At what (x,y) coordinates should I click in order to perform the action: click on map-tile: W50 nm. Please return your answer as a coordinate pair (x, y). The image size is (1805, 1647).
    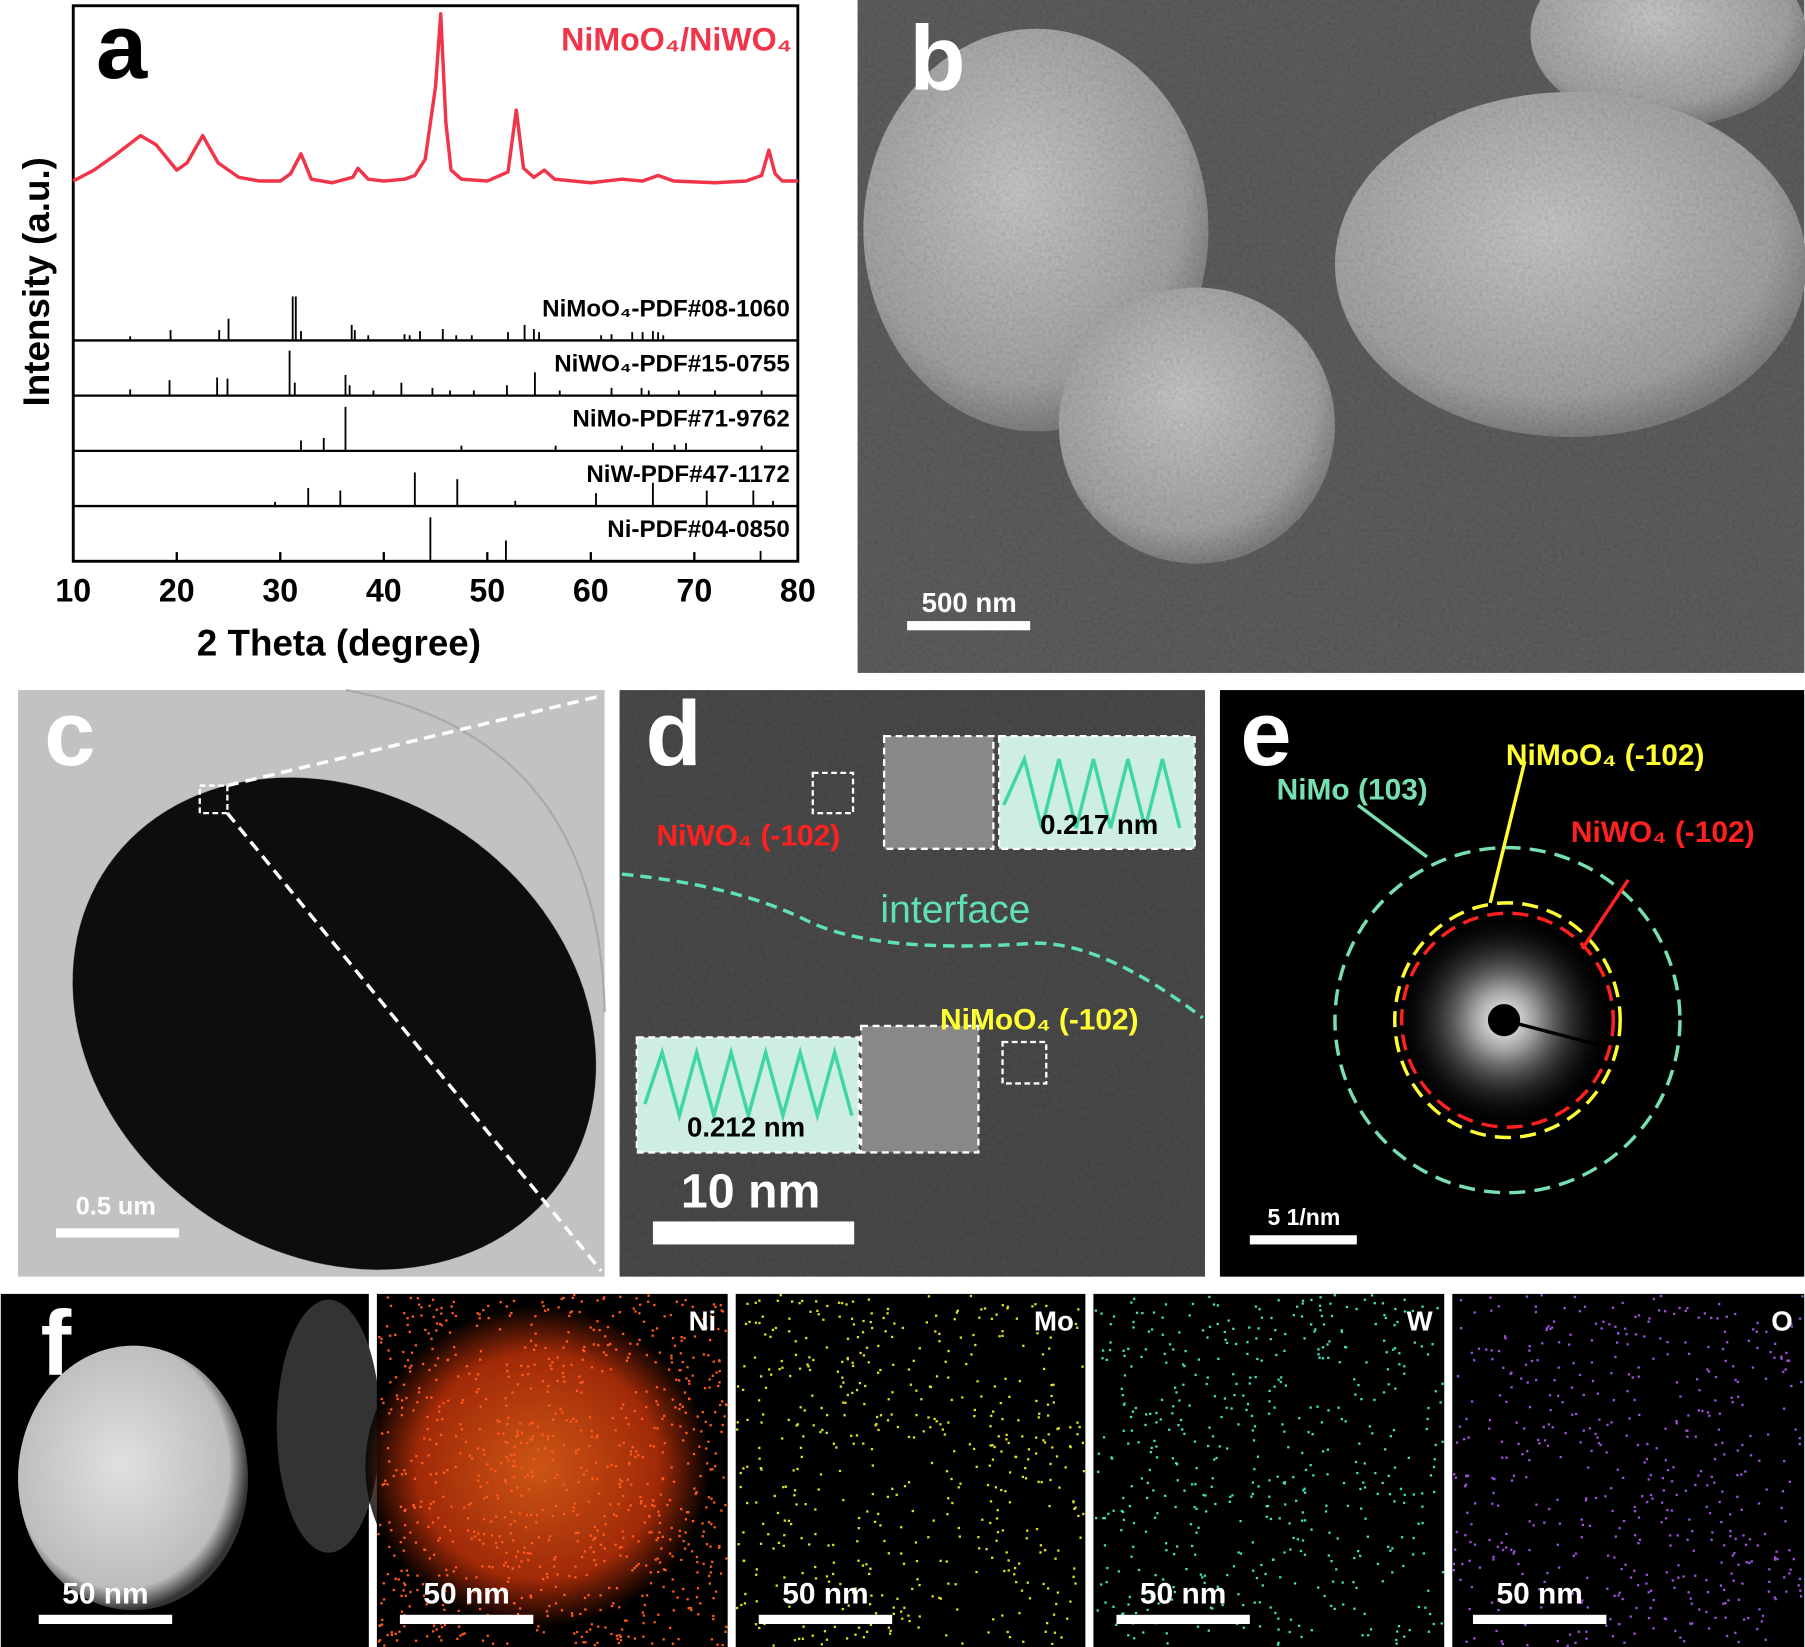
    Looking at the image, I should click on (1269, 1470).